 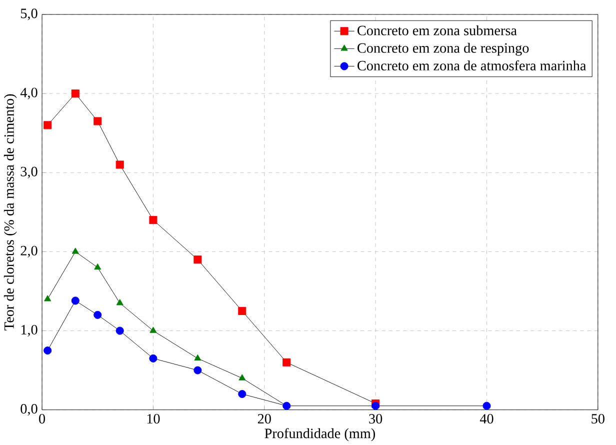 I want to click on y-tick-label: 1,0, so click(x=29, y=330).